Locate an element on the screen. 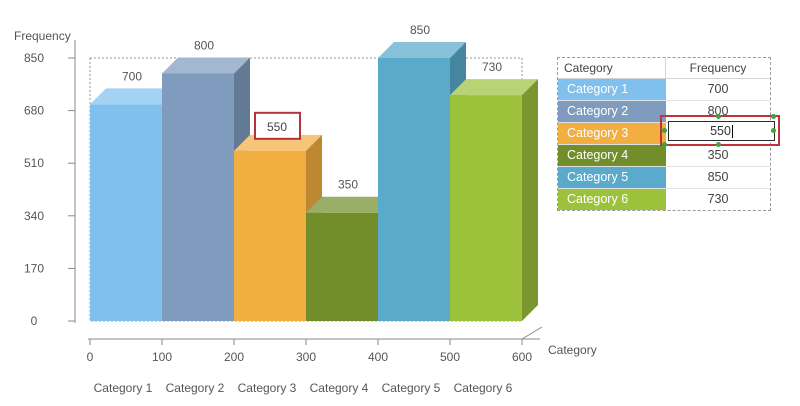 The height and width of the screenshot is (406, 800). edit-input-value: 550 is located at coordinates (720, 131).